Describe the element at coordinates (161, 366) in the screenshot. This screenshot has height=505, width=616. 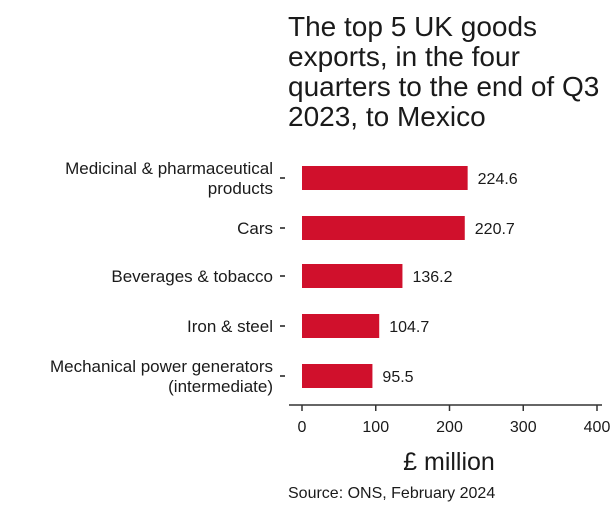
I see `category-label: Mechanical power generators` at that location.